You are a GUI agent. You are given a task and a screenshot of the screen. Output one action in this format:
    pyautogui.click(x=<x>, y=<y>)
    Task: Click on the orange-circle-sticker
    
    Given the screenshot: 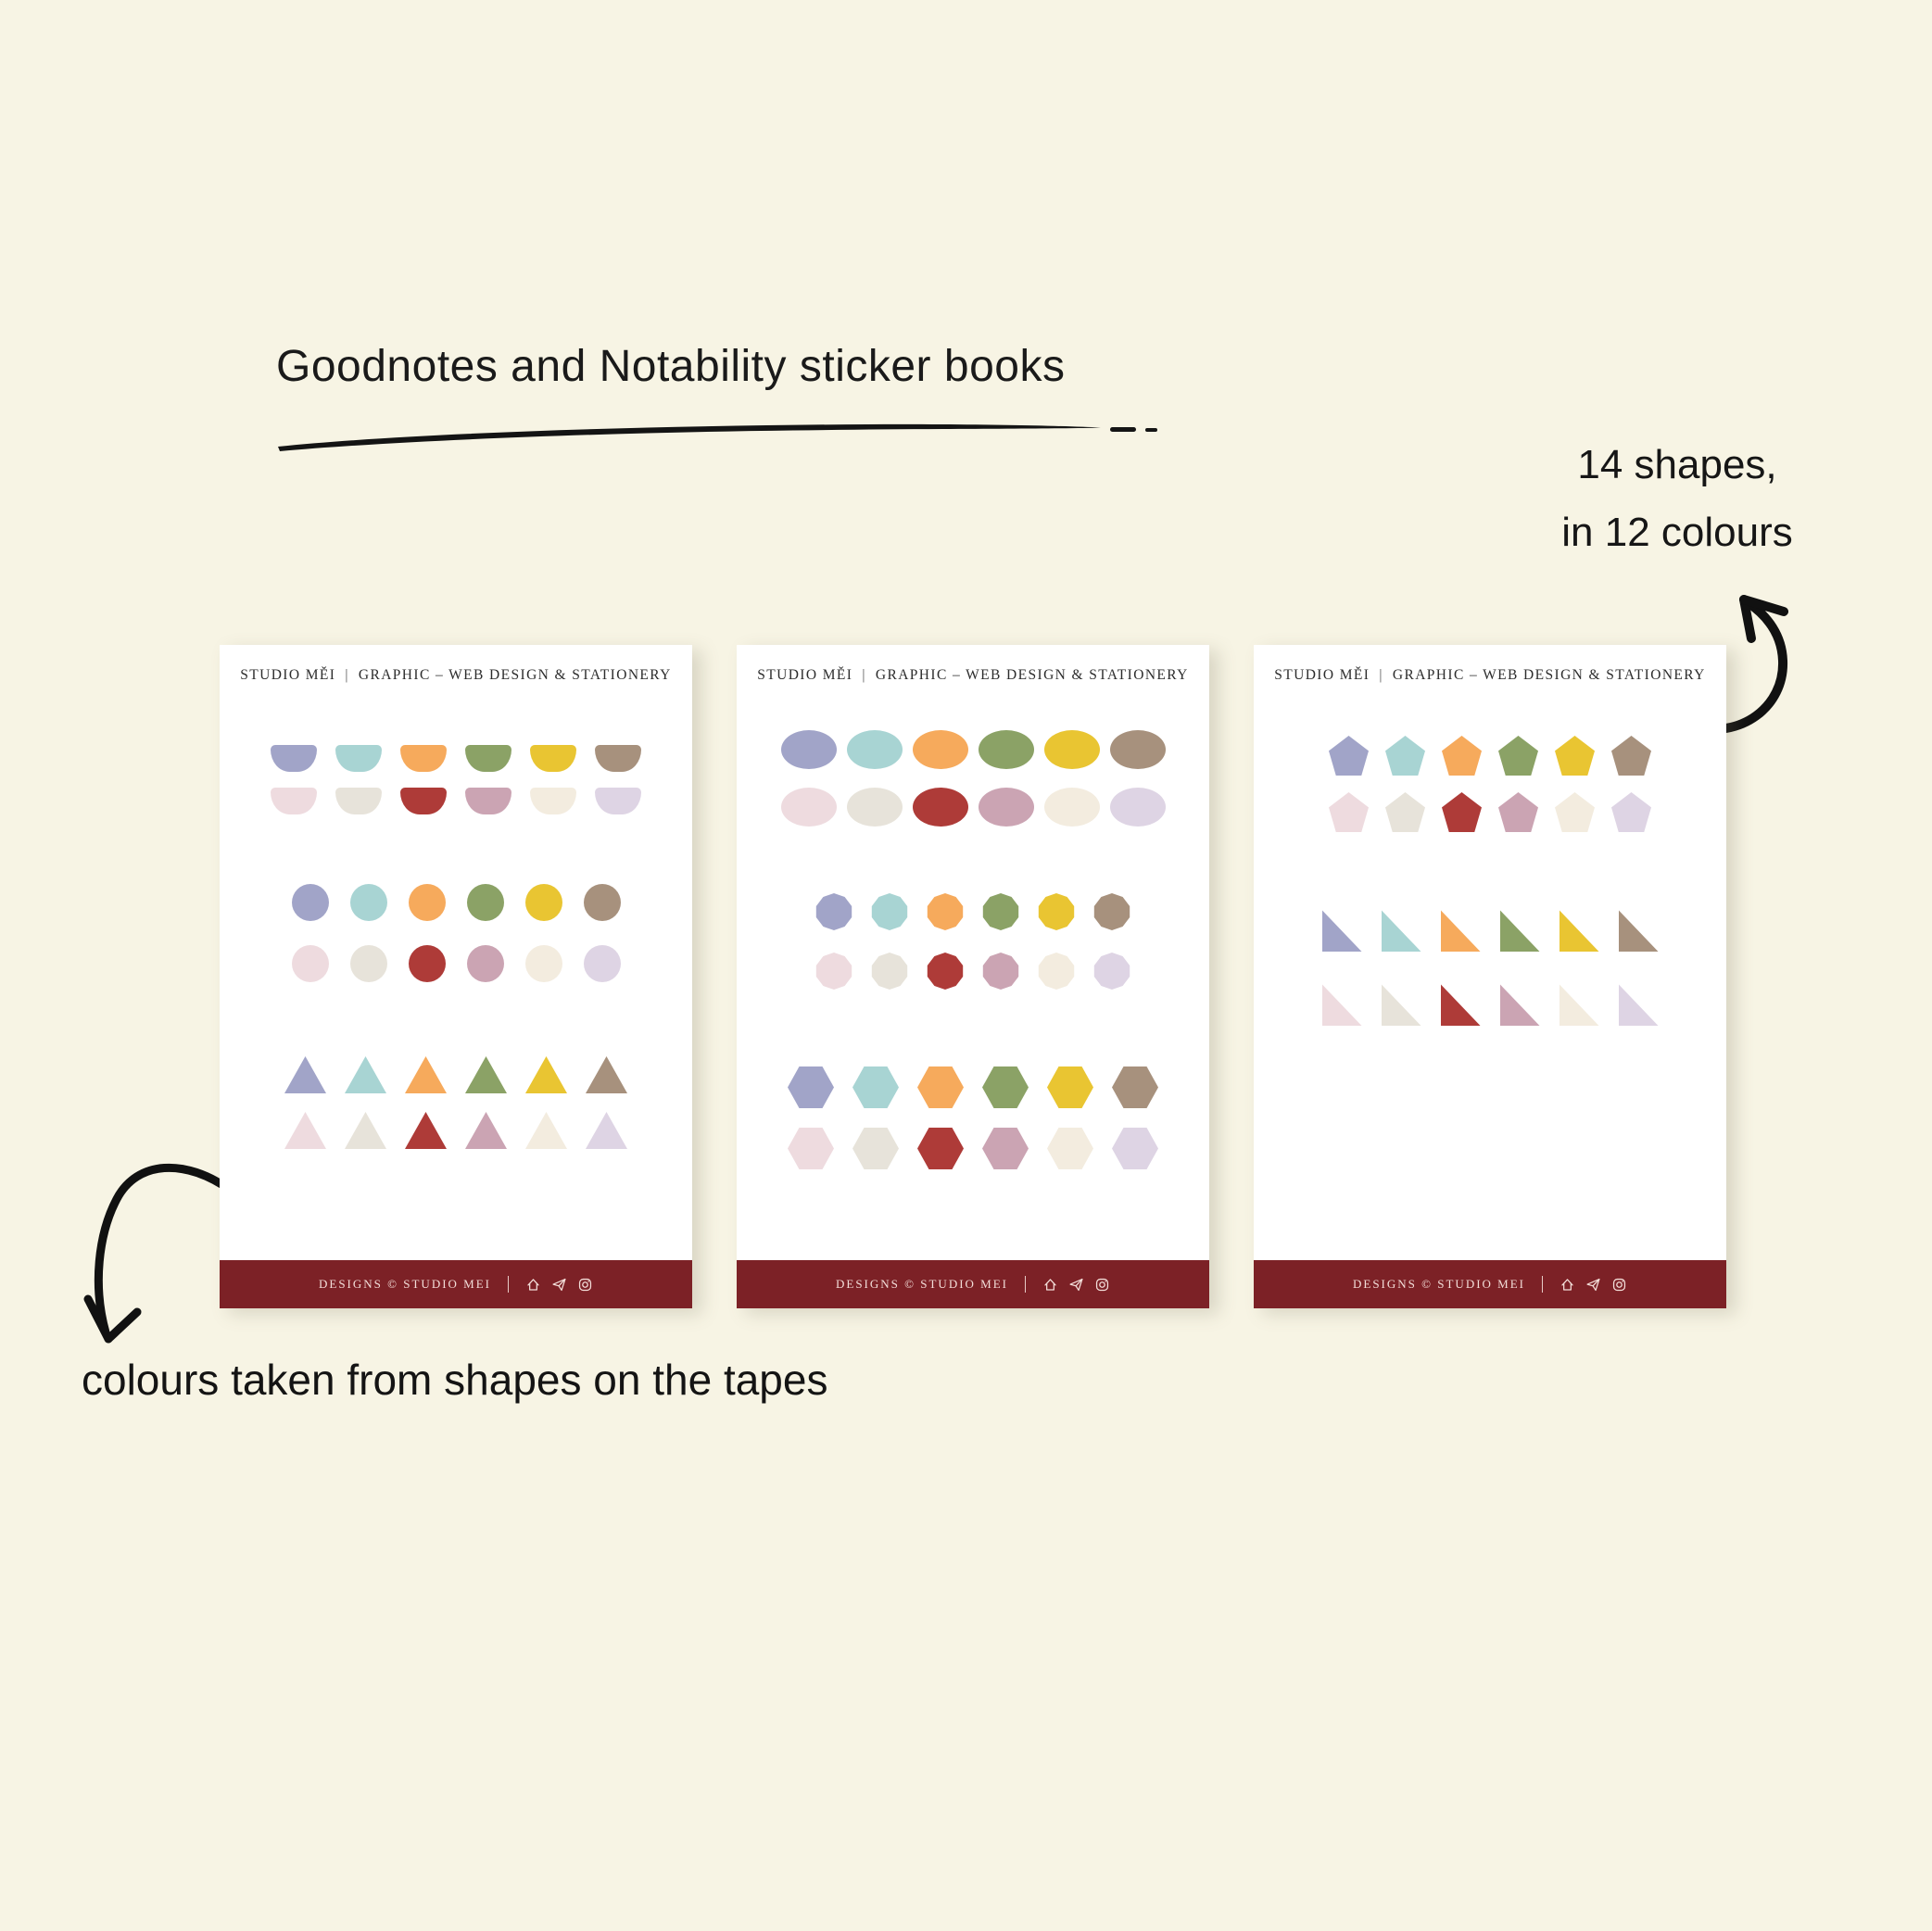 What is the action you would take?
    pyautogui.click(x=427, y=903)
    